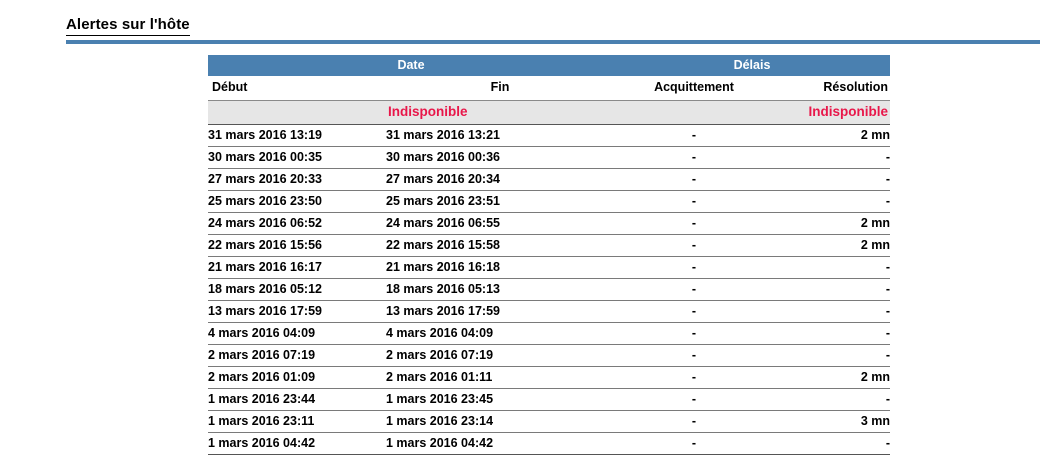 The height and width of the screenshot is (455, 1048). What do you see at coordinates (297, 88) in the screenshot?
I see `column-header-debut: Début` at bounding box center [297, 88].